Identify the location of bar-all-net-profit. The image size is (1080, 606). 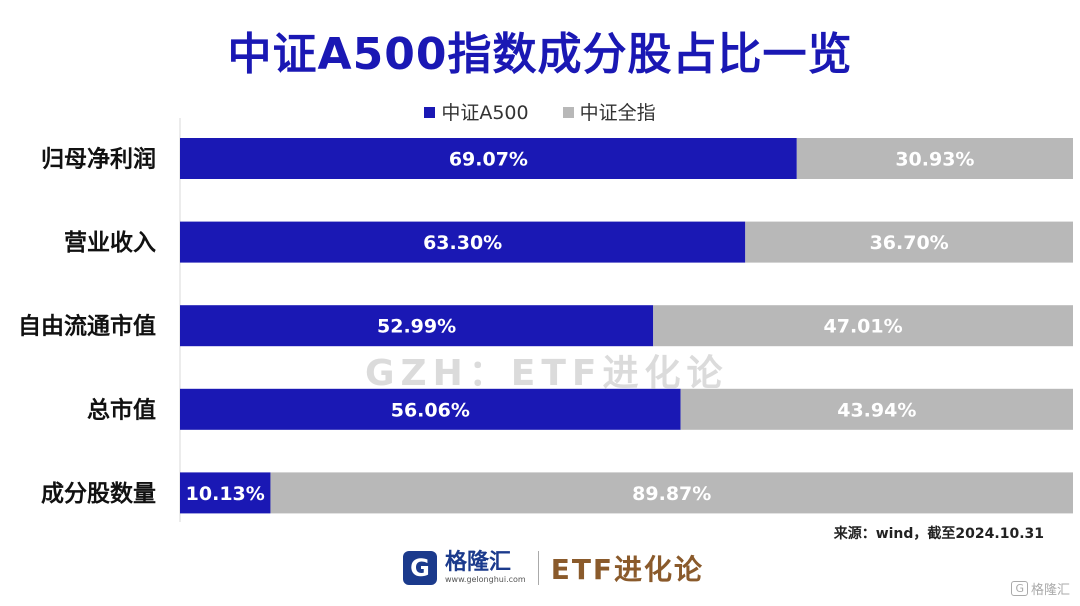
(934, 158).